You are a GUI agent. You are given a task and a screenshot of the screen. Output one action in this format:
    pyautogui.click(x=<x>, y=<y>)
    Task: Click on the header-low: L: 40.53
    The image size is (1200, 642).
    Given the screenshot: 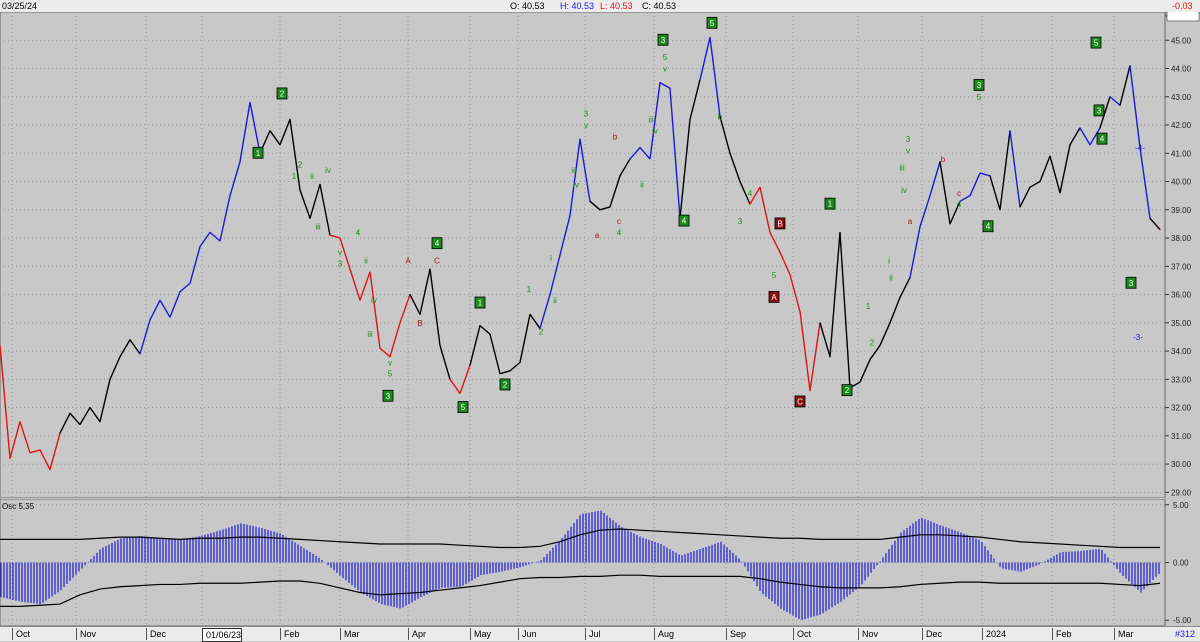 What is the action you would take?
    pyautogui.click(x=616, y=6)
    